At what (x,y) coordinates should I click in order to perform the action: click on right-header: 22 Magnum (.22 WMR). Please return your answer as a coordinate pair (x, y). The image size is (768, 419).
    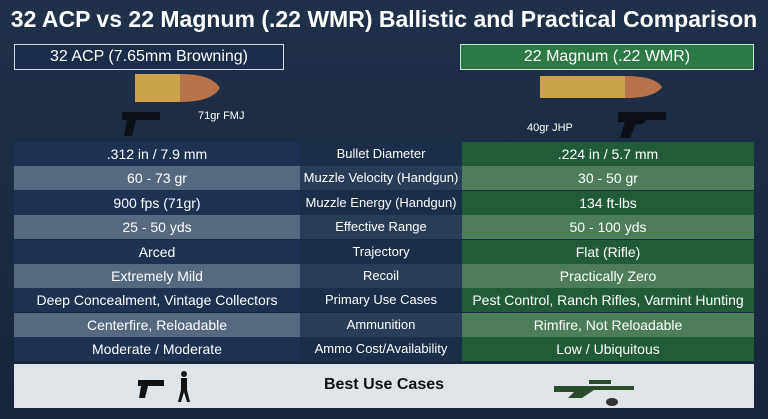
    Looking at the image, I should click on (607, 57).